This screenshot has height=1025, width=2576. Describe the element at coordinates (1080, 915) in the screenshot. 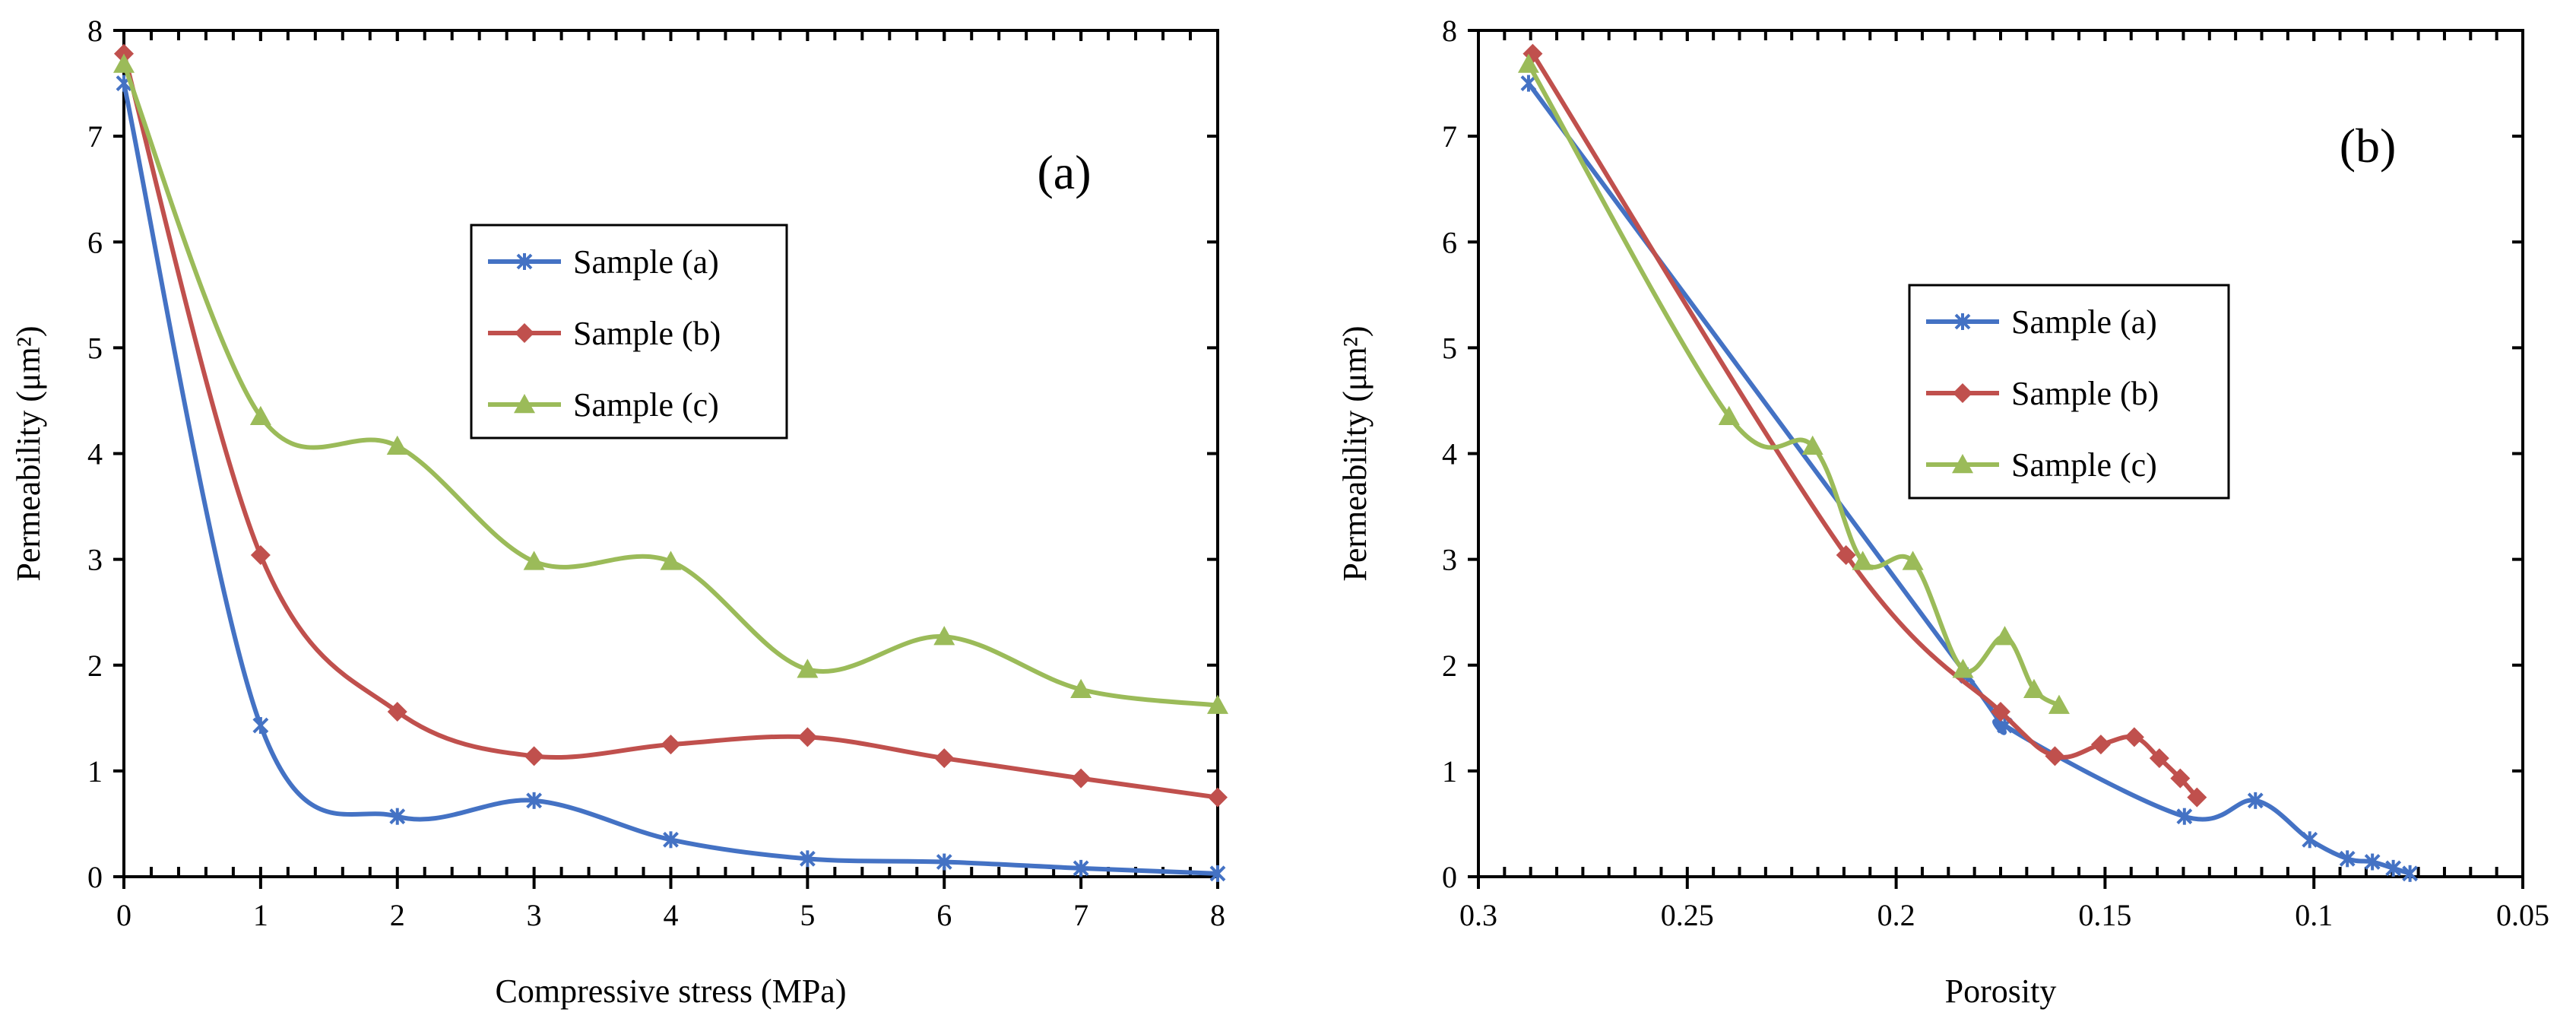

I see `x-tick-label: 7` at that location.